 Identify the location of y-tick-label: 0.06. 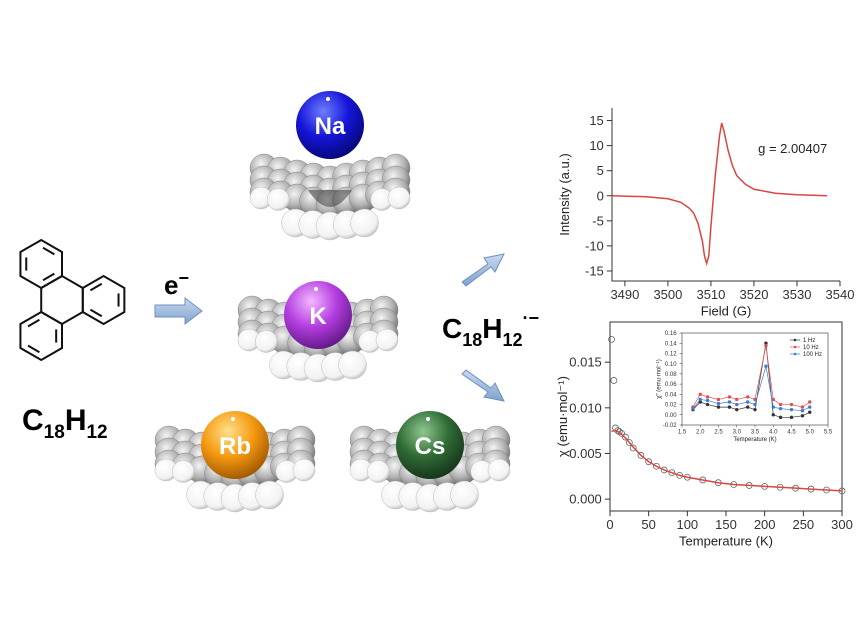
(671, 385).